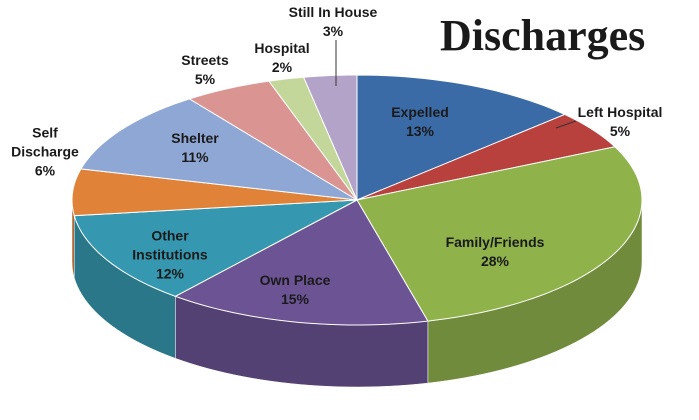  I want to click on category-label: Own Place, so click(295, 280).